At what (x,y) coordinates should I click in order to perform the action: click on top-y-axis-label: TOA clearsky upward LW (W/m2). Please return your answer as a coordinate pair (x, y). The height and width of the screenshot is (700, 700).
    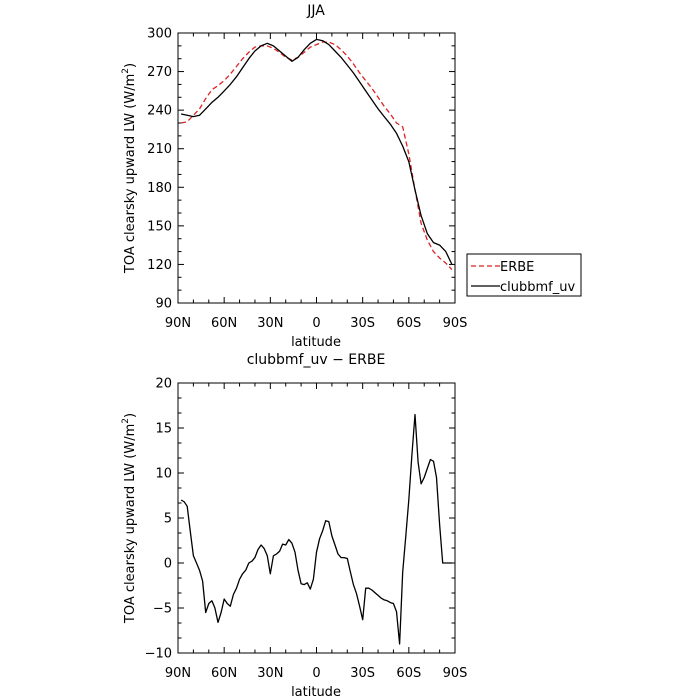
    Looking at the image, I should click on (129, 168).